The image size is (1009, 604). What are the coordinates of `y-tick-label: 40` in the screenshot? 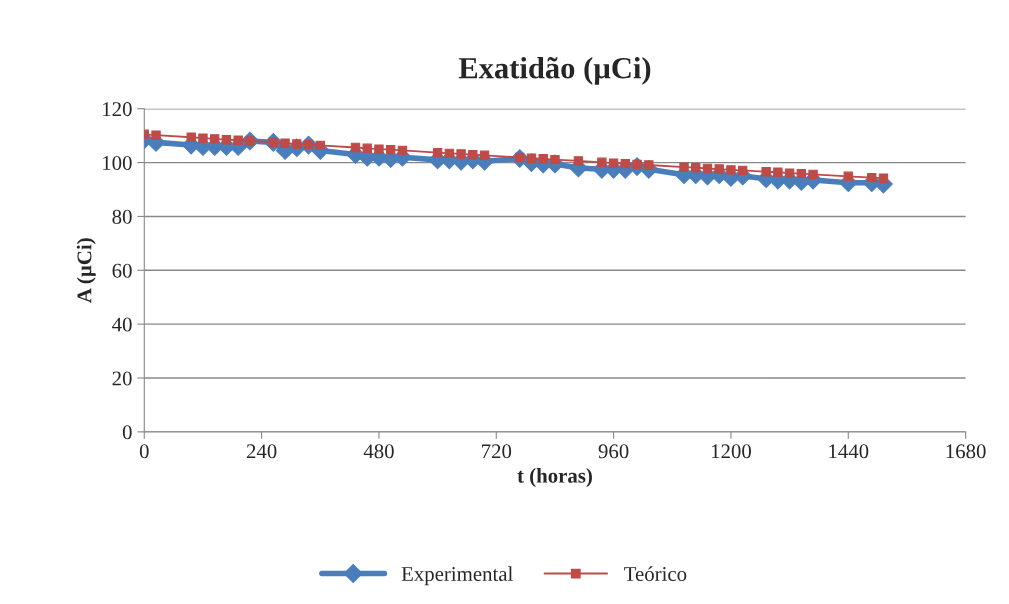 It's located at (122, 324).